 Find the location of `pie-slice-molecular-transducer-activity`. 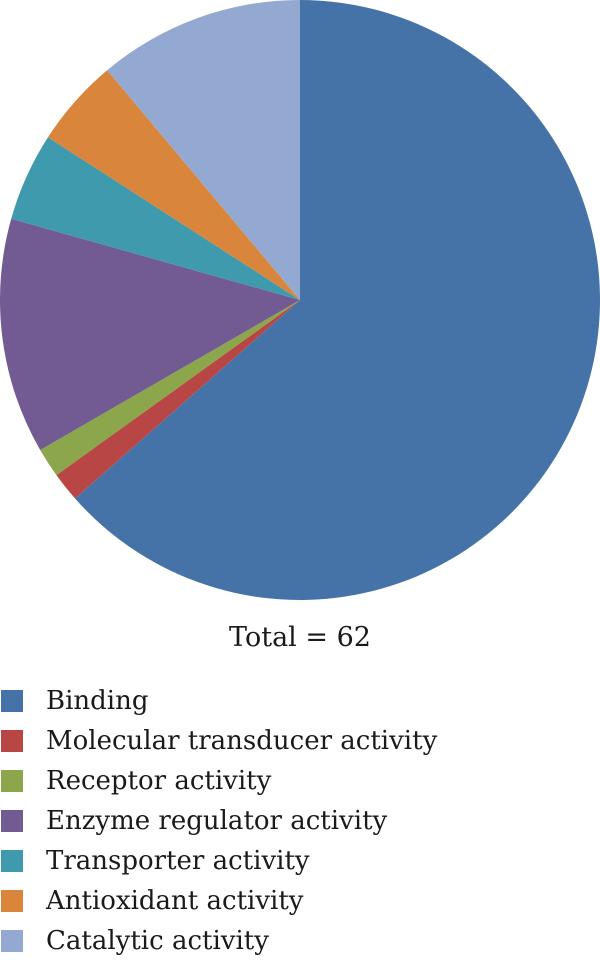

pie-slice-molecular-transducer-activity is located at coordinates (178, 399).